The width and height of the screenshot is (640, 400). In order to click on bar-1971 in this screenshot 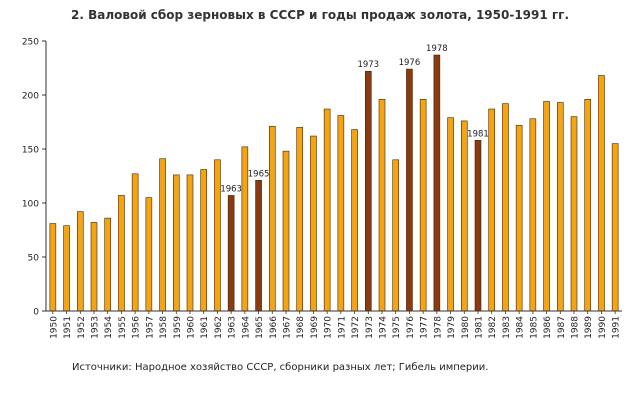, I will do `click(341, 213)`.